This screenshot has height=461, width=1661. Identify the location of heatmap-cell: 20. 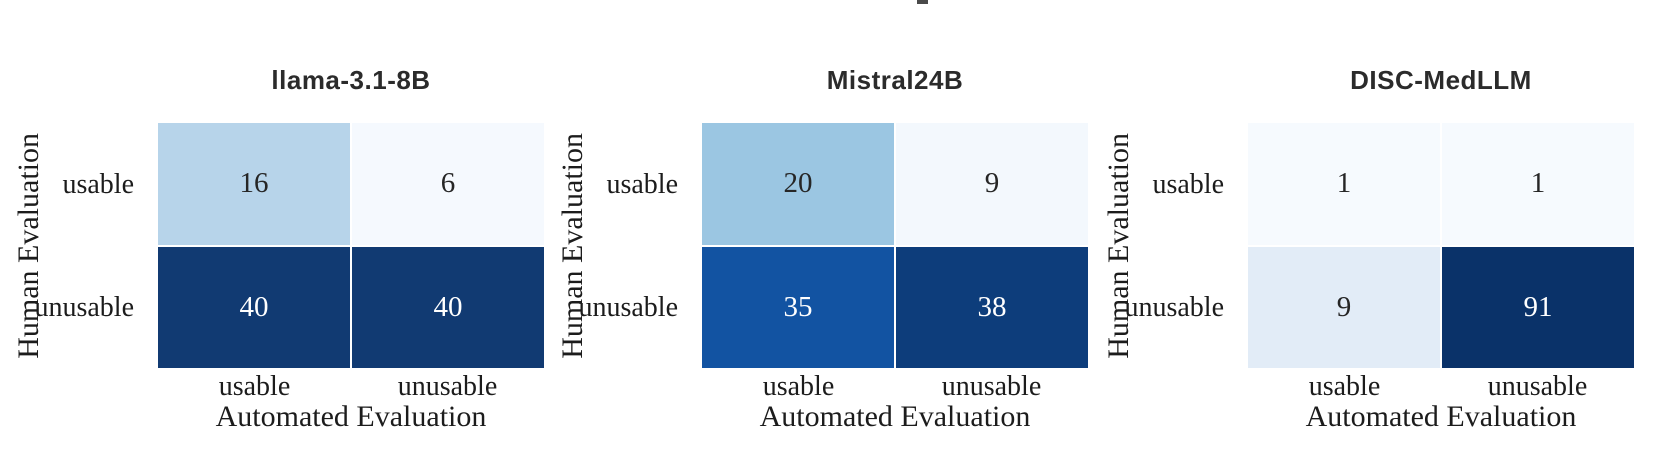
(798, 184).